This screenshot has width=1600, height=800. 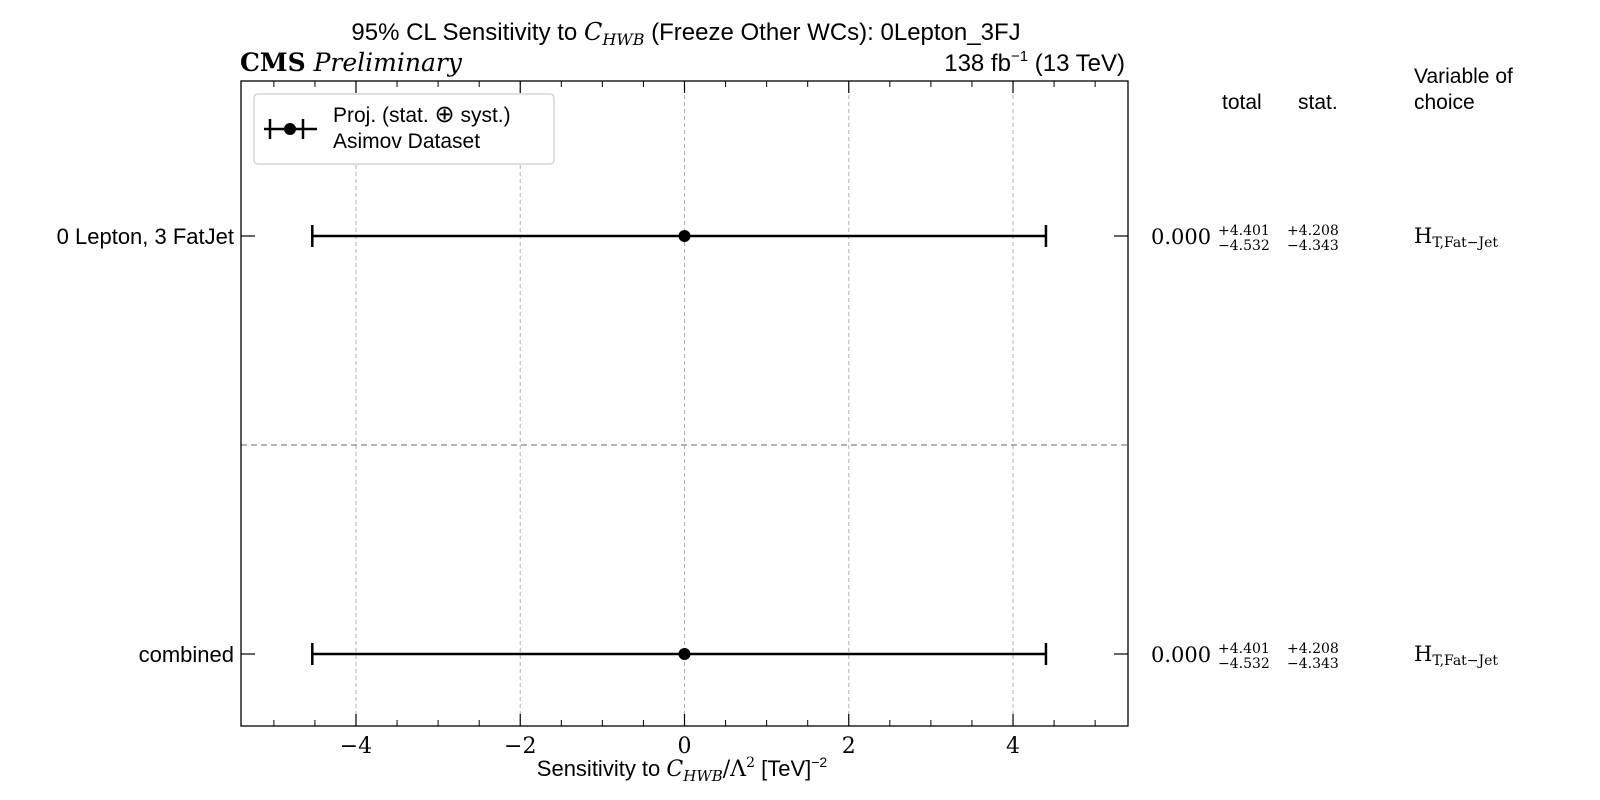 I want to click on legend-line-1-suffix: syst.), so click(x=483, y=115).